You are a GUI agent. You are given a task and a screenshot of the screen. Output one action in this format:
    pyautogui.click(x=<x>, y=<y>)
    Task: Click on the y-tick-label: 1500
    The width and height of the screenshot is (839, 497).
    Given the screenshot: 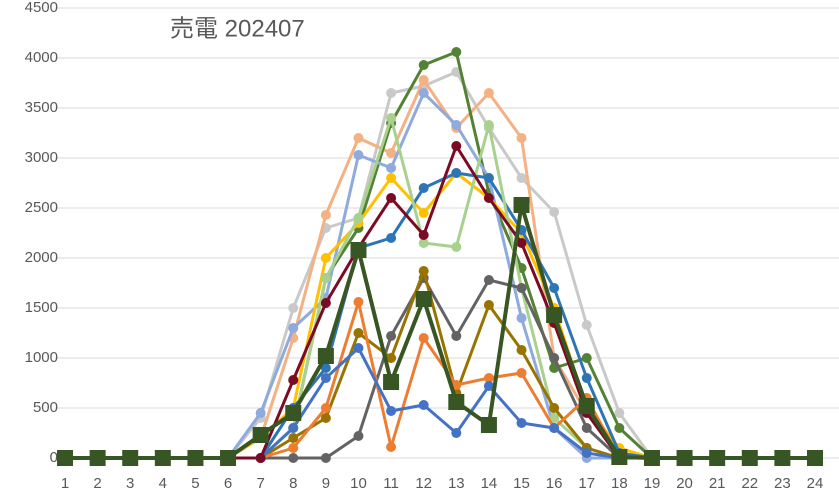 What is the action you would take?
    pyautogui.click(x=41, y=307)
    